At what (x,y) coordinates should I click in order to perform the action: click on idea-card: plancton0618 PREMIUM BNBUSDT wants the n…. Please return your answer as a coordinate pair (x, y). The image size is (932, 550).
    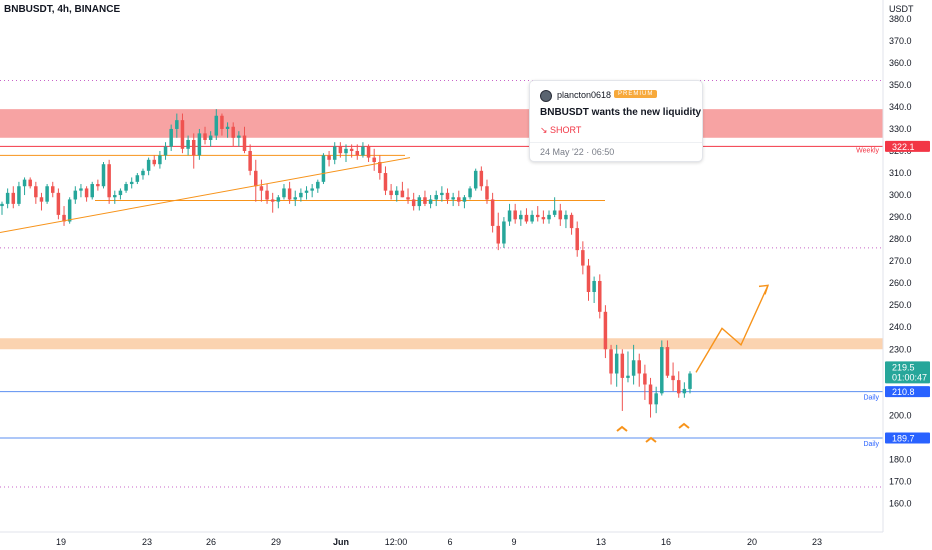
    Looking at the image, I should click on (616, 121).